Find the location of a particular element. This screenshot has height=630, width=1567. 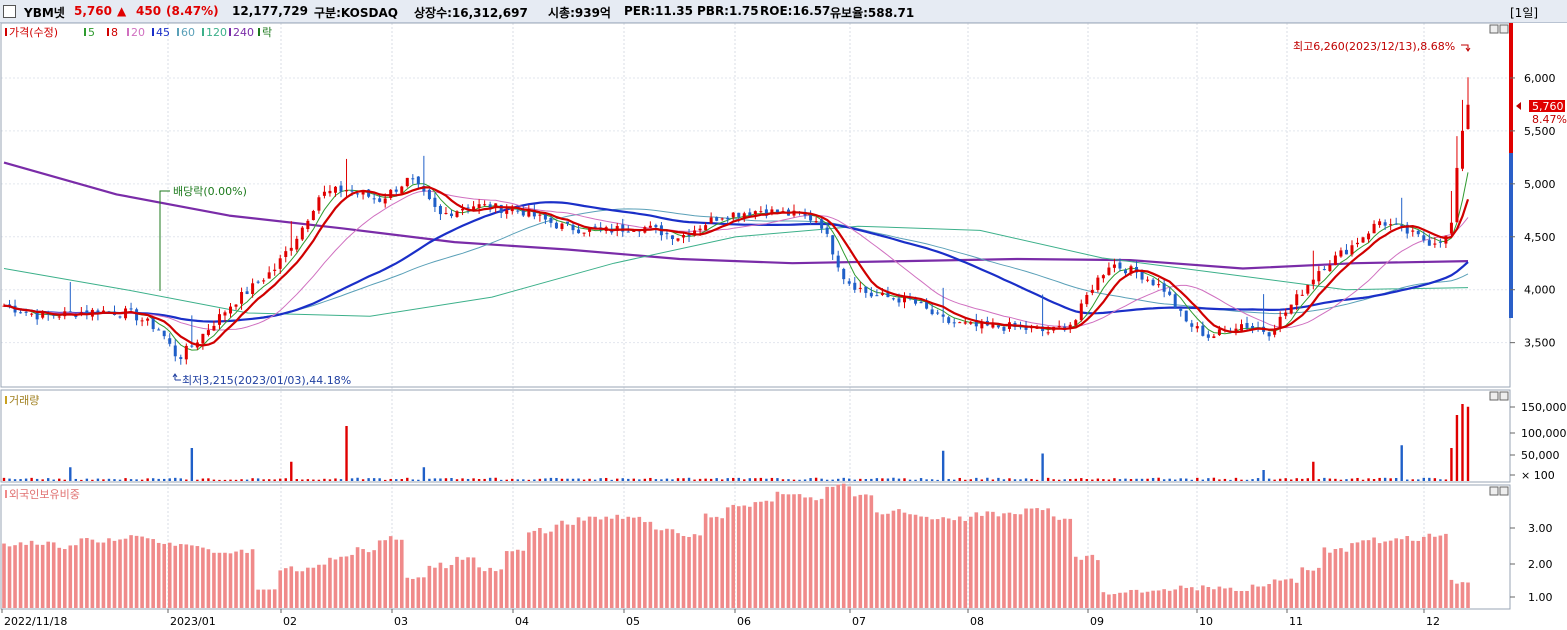

volume-panel-minimize-button is located at coordinates (1494, 396).